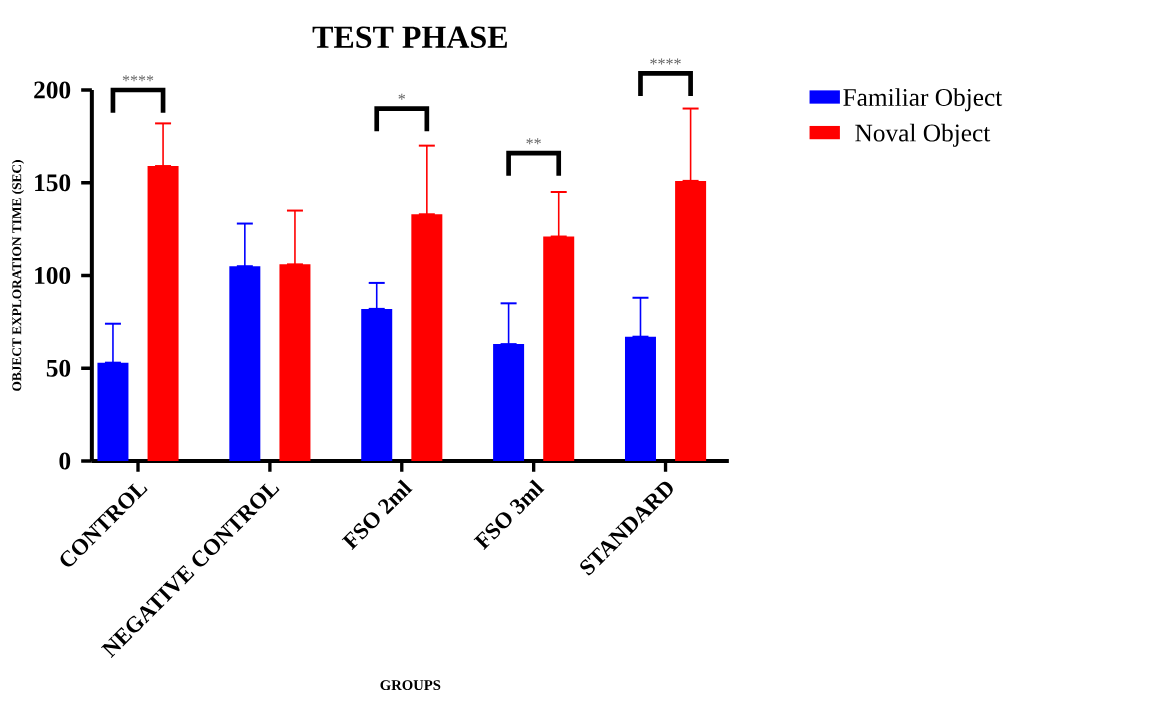  What do you see at coordinates (58, 368) in the screenshot?
I see `y-tick-label: 50` at bounding box center [58, 368].